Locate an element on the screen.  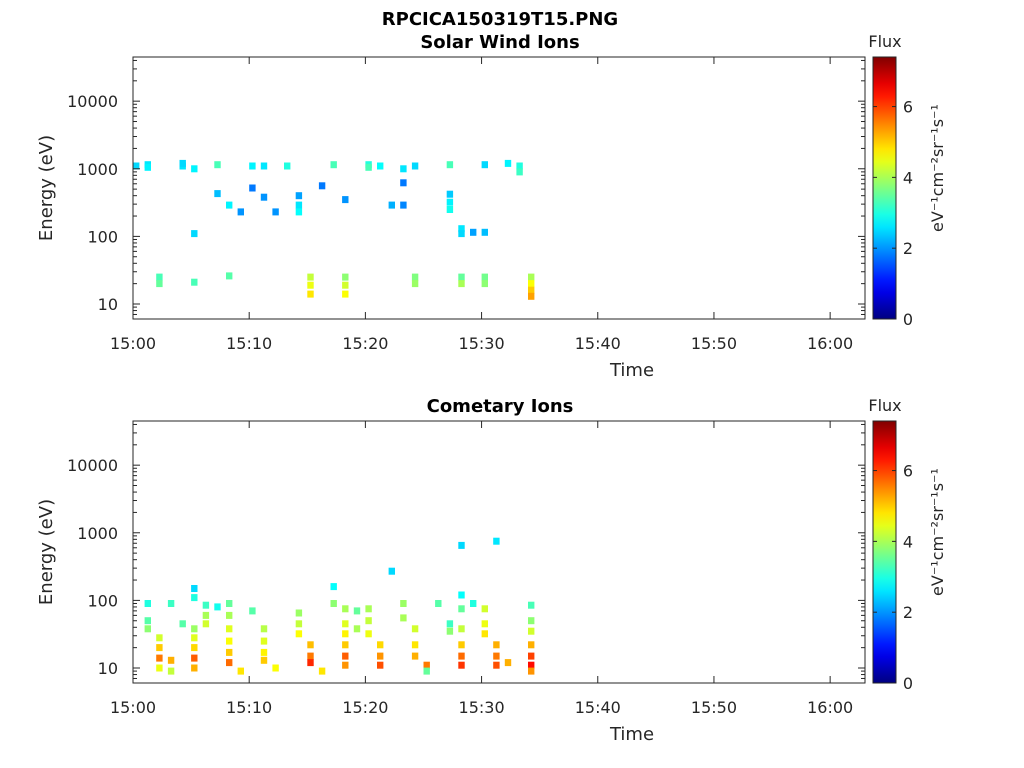
x-tick-label: 15:50 is located at coordinates (714, 343).